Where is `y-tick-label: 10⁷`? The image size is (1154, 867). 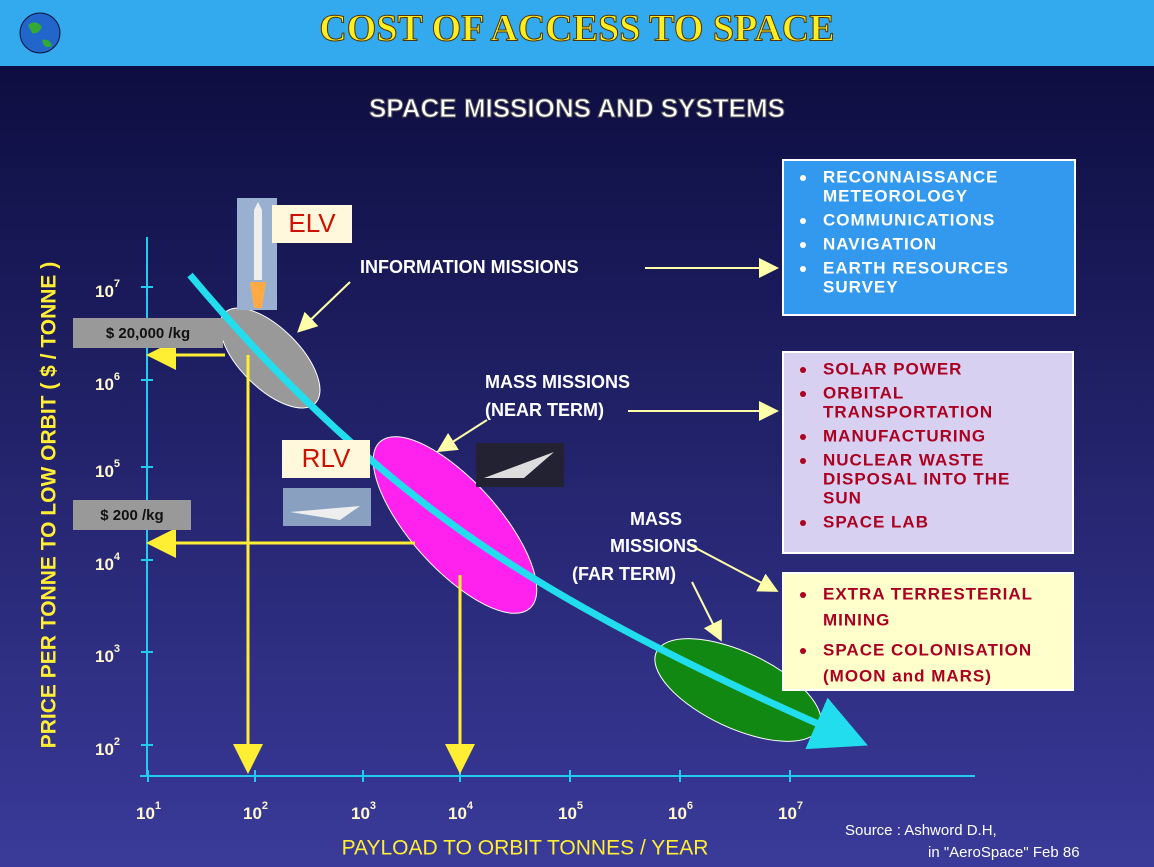
y-tick-label: 10⁷ is located at coordinates (107, 290).